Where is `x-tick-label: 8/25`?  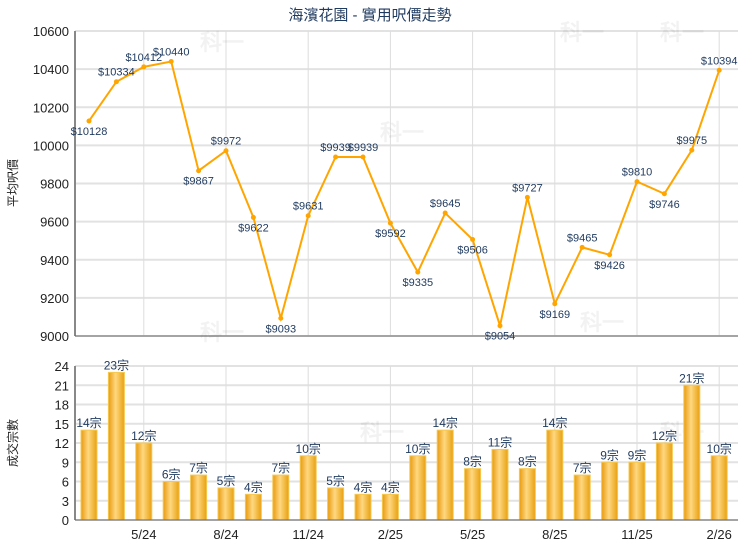
x-tick-label: 8/25 is located at coordinates (554, 534).